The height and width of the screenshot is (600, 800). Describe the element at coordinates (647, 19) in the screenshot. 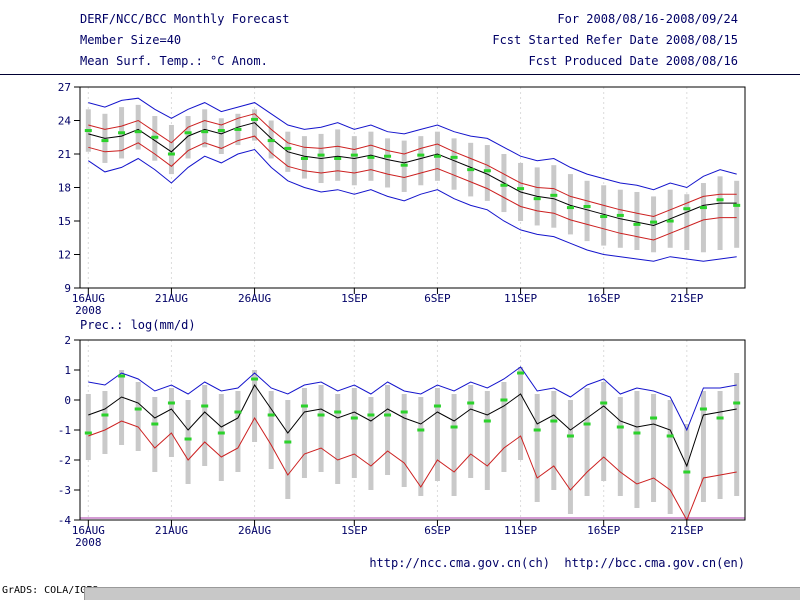

I see `forecast-range-label: For 2008/08/16-2008/09/24` at that location.